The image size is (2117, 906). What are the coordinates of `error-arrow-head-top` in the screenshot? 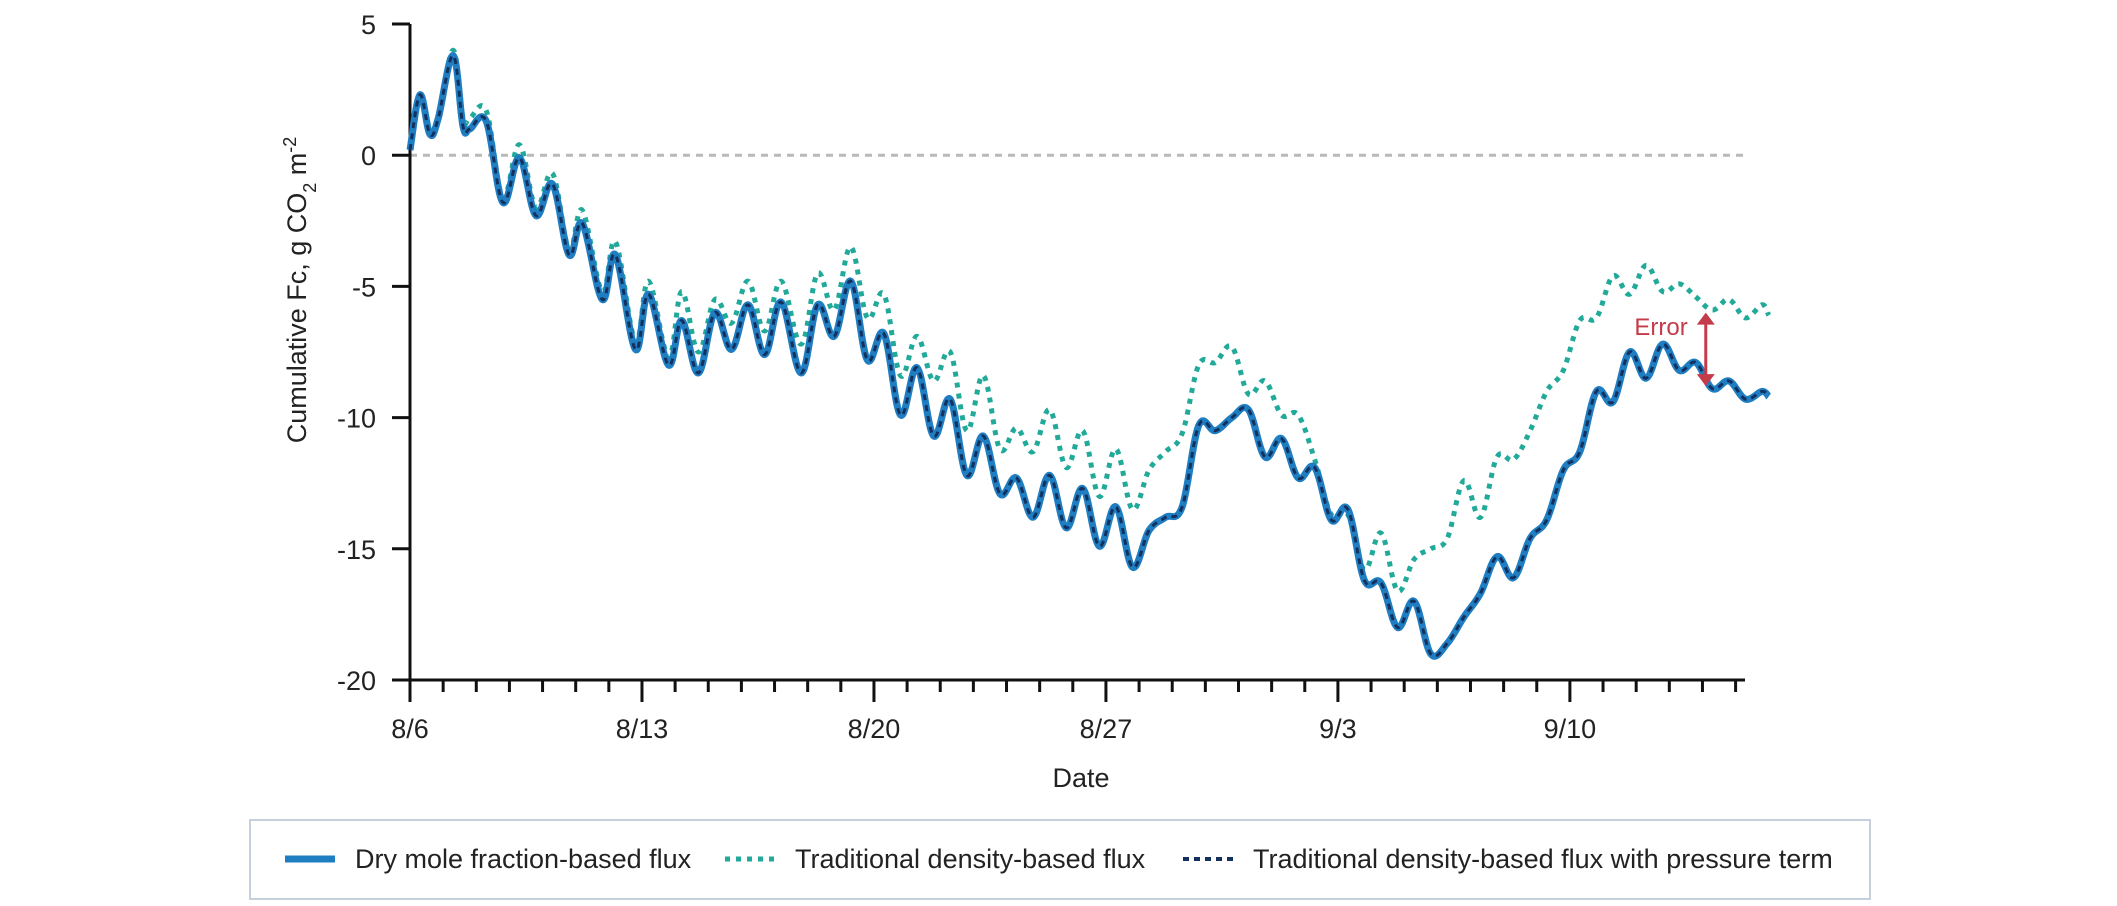 It's located at (1705, 318).